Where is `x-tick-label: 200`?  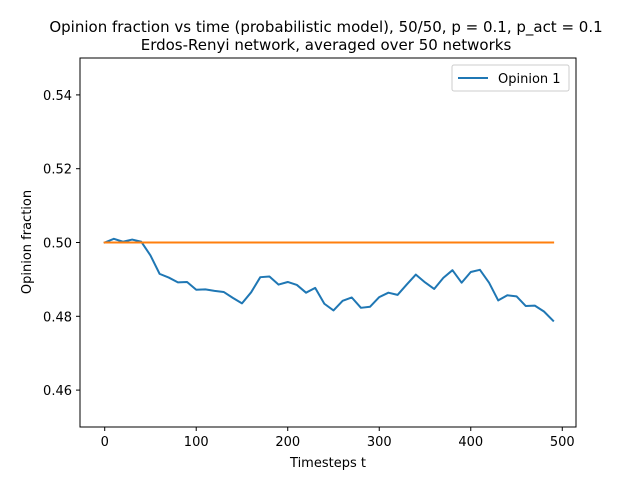
x-tick-label: 200 is located at coordinates (287, 442).